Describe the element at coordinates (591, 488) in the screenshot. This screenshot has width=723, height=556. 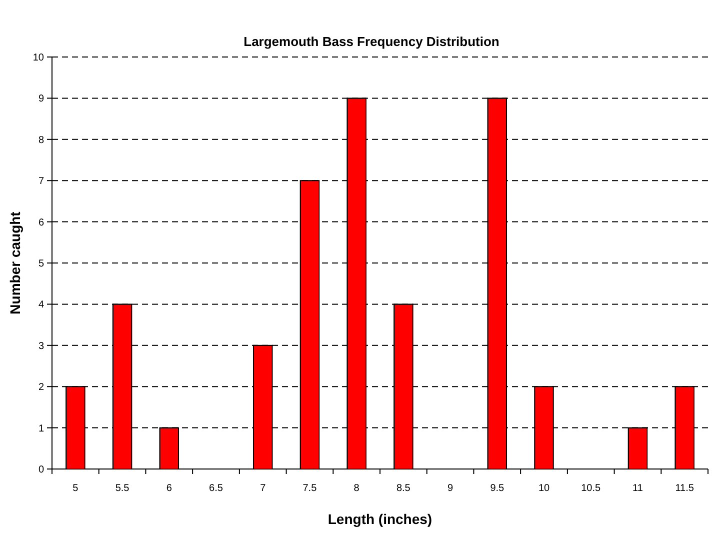
I see `x-tick-label: 10.5` at that location.